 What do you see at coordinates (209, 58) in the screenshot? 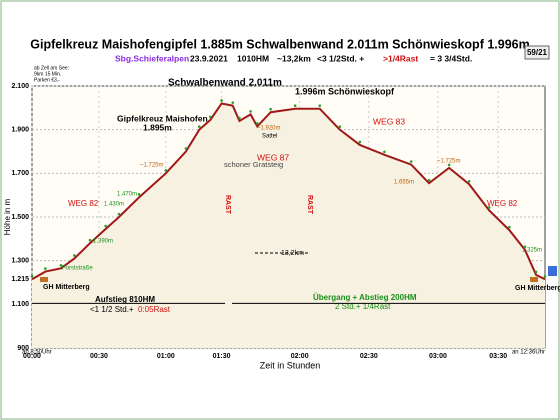
I see `subtitle-part: 23.9.2021` at bounding box center [209, 58].